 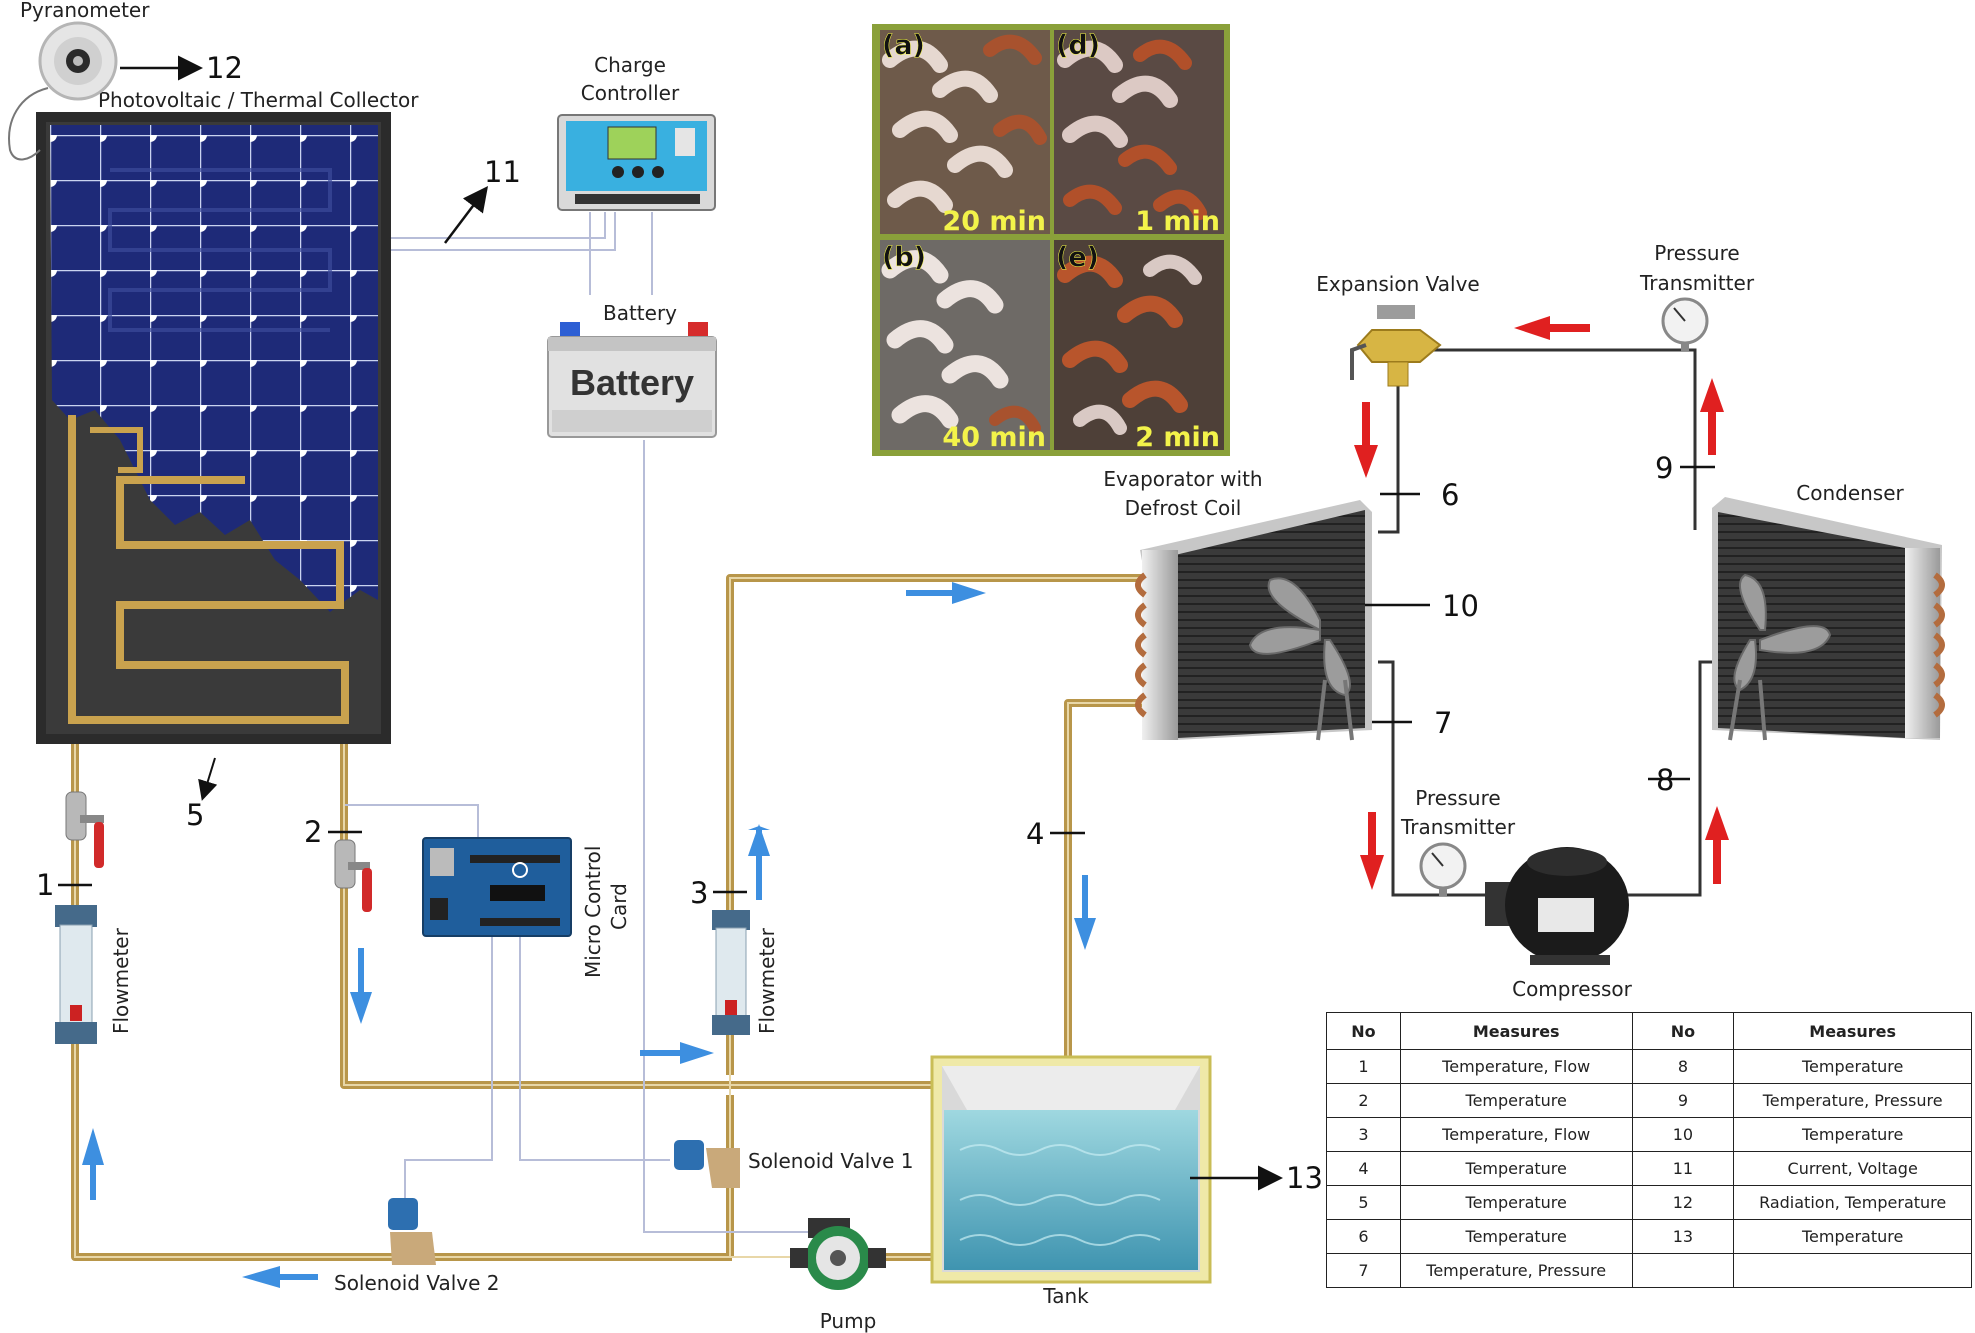 What do you see at coordinates (1363, 1168) in the screenshot?
I see `table-cell: 4` at bounding box center [1363, 1168].